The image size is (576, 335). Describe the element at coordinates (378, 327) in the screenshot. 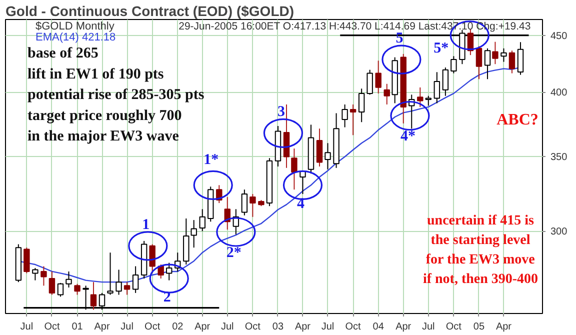

I see `x-tick-label: 04` at that location.